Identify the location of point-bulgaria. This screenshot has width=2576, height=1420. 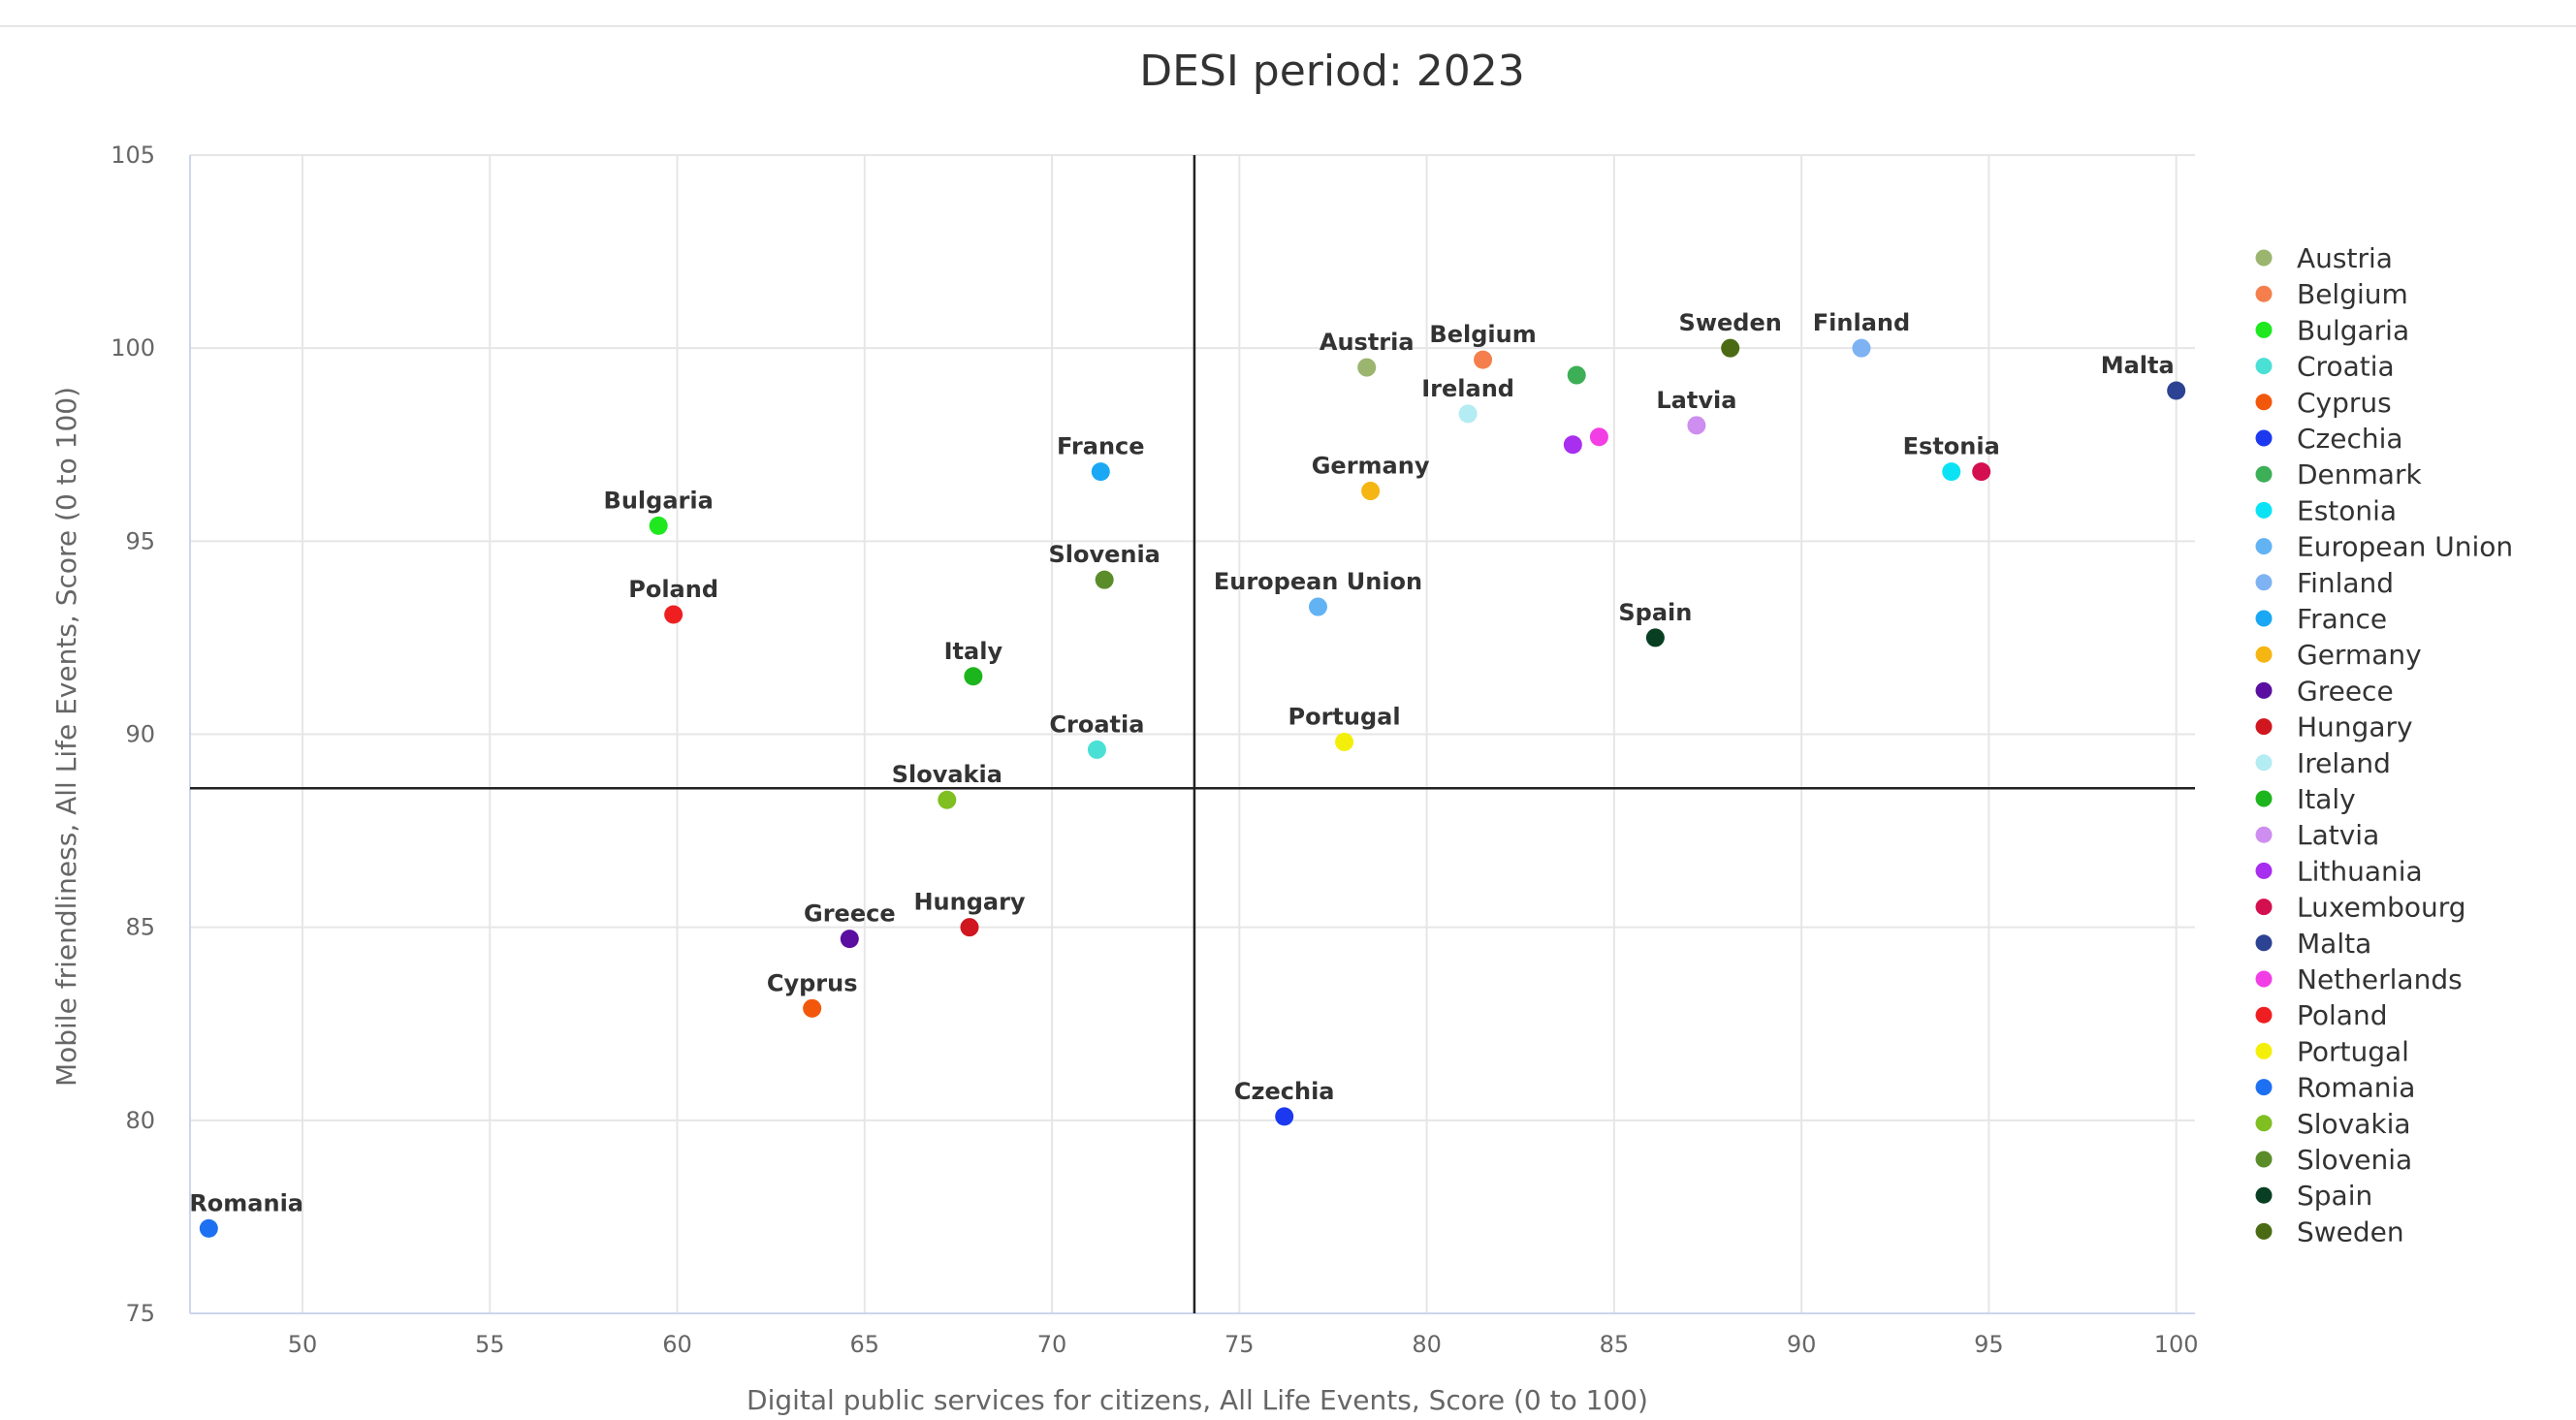
(658, 526).